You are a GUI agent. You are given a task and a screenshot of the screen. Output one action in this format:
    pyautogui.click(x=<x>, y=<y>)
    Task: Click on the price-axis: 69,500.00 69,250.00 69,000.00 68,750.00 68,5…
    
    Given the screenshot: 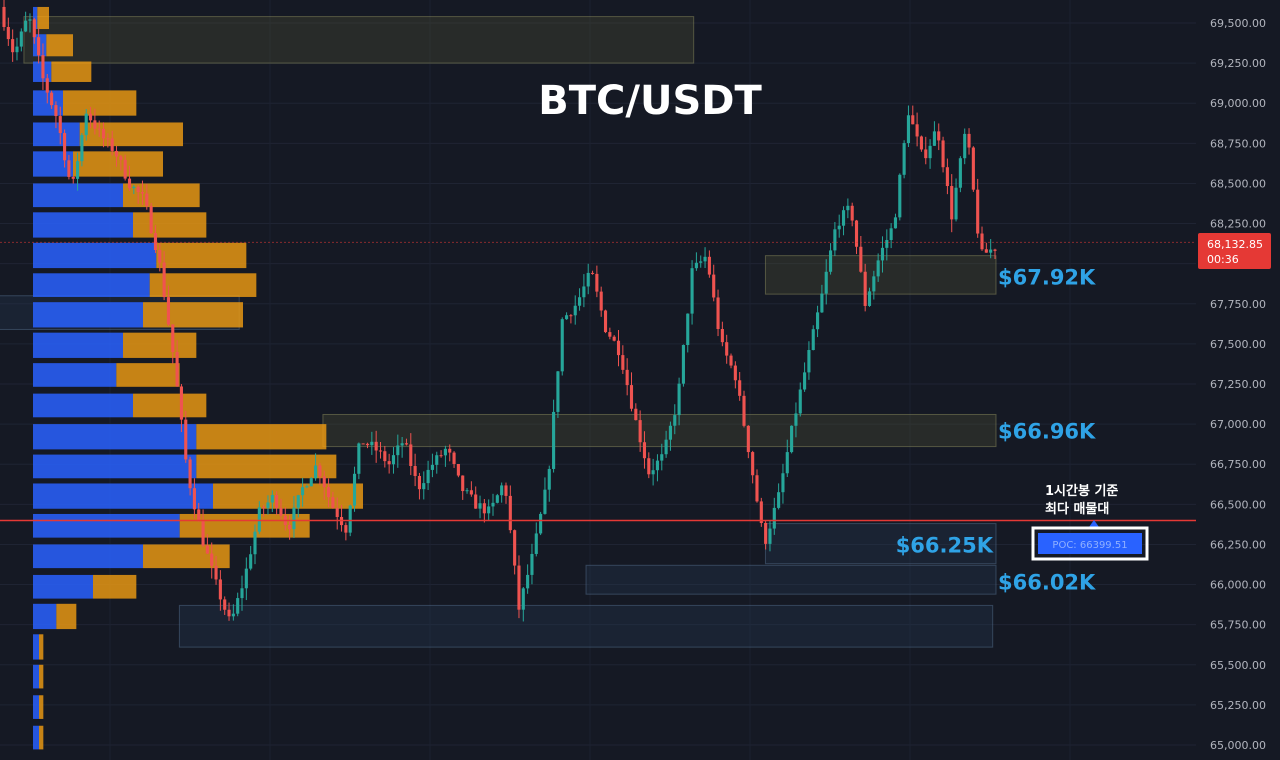 What is the action you would take?
    pyautogui.click(x=1238, y=380)
    